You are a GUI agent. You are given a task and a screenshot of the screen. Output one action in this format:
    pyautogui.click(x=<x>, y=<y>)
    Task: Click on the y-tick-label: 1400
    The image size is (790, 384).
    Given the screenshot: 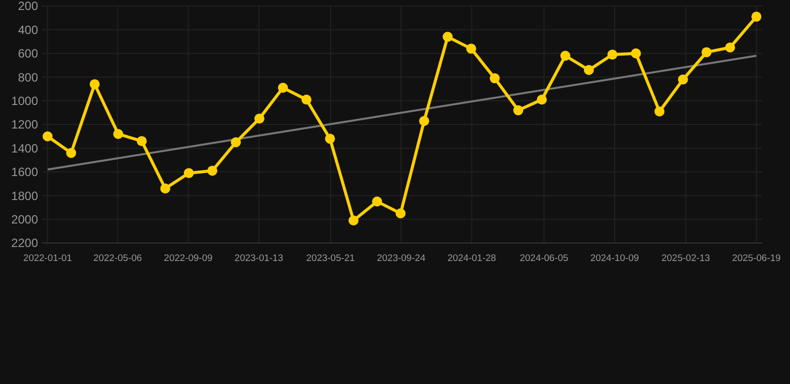 What is the action you would take?
    pyautogui.click(x=24, y=148)
    